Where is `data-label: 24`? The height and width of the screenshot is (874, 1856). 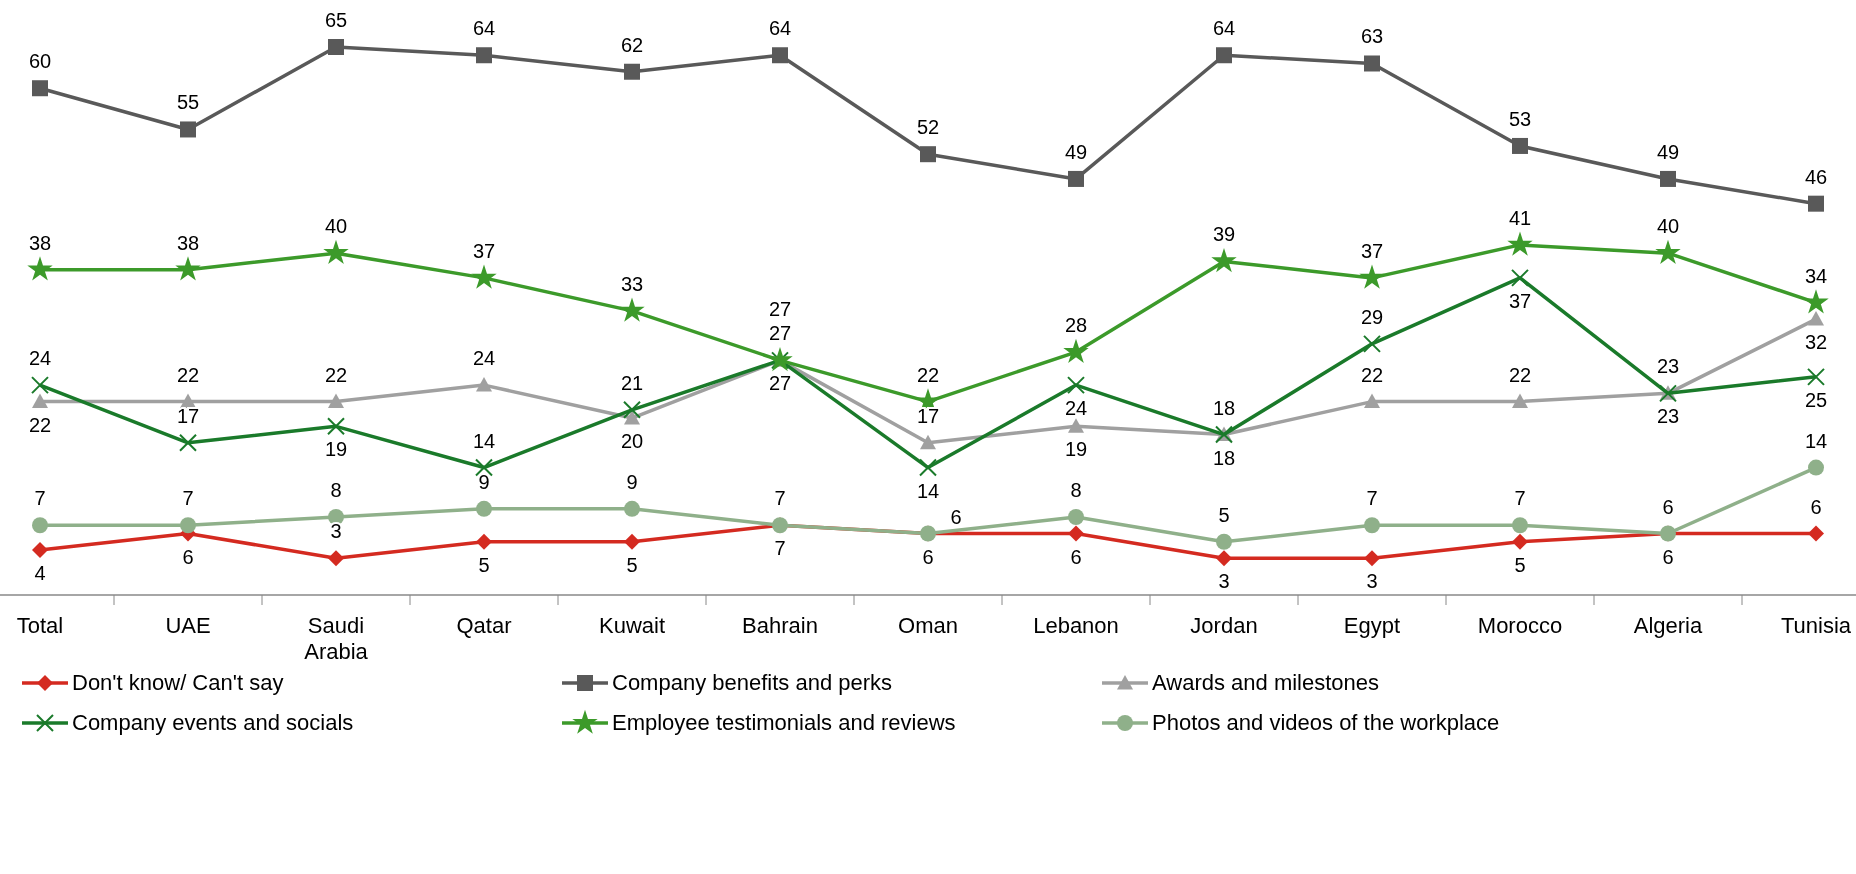
data-label: 24 is located at coordinates (40, 358).